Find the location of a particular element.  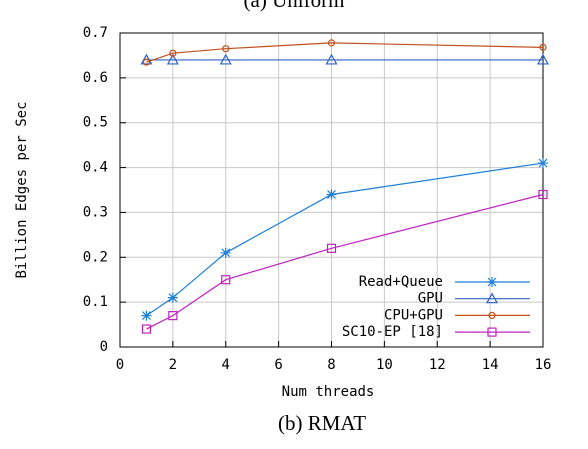

y-tick-label: 0.1 is located at coordinates (95, 302).